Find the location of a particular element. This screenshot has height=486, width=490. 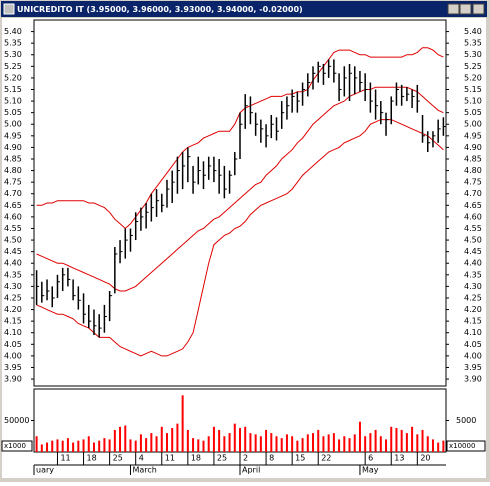

y-tick-label: 4.65 is located at coordinates (13, 205).